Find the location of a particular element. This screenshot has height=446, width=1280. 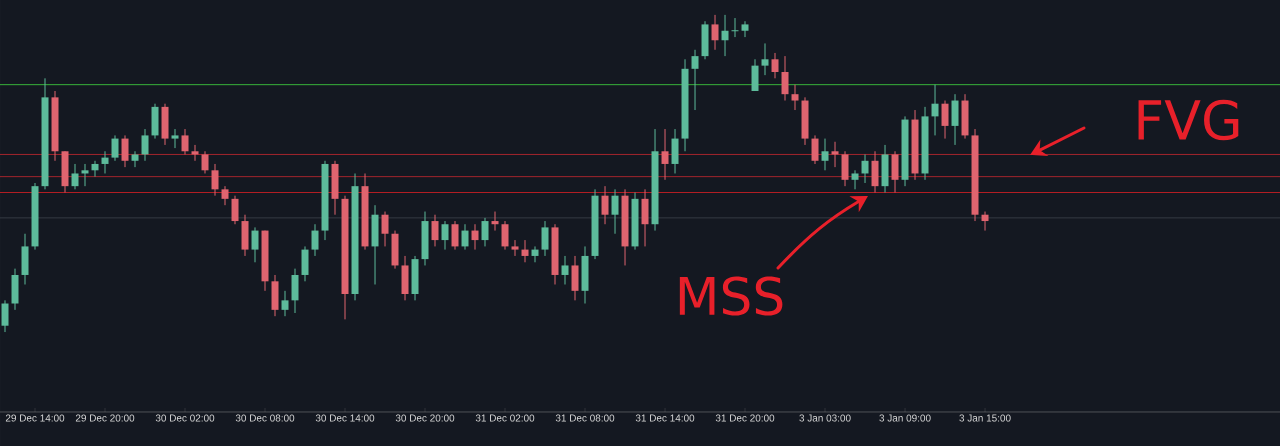

x-tick-label: 31 Dec 08:00 is located at coordinates (585, 418).